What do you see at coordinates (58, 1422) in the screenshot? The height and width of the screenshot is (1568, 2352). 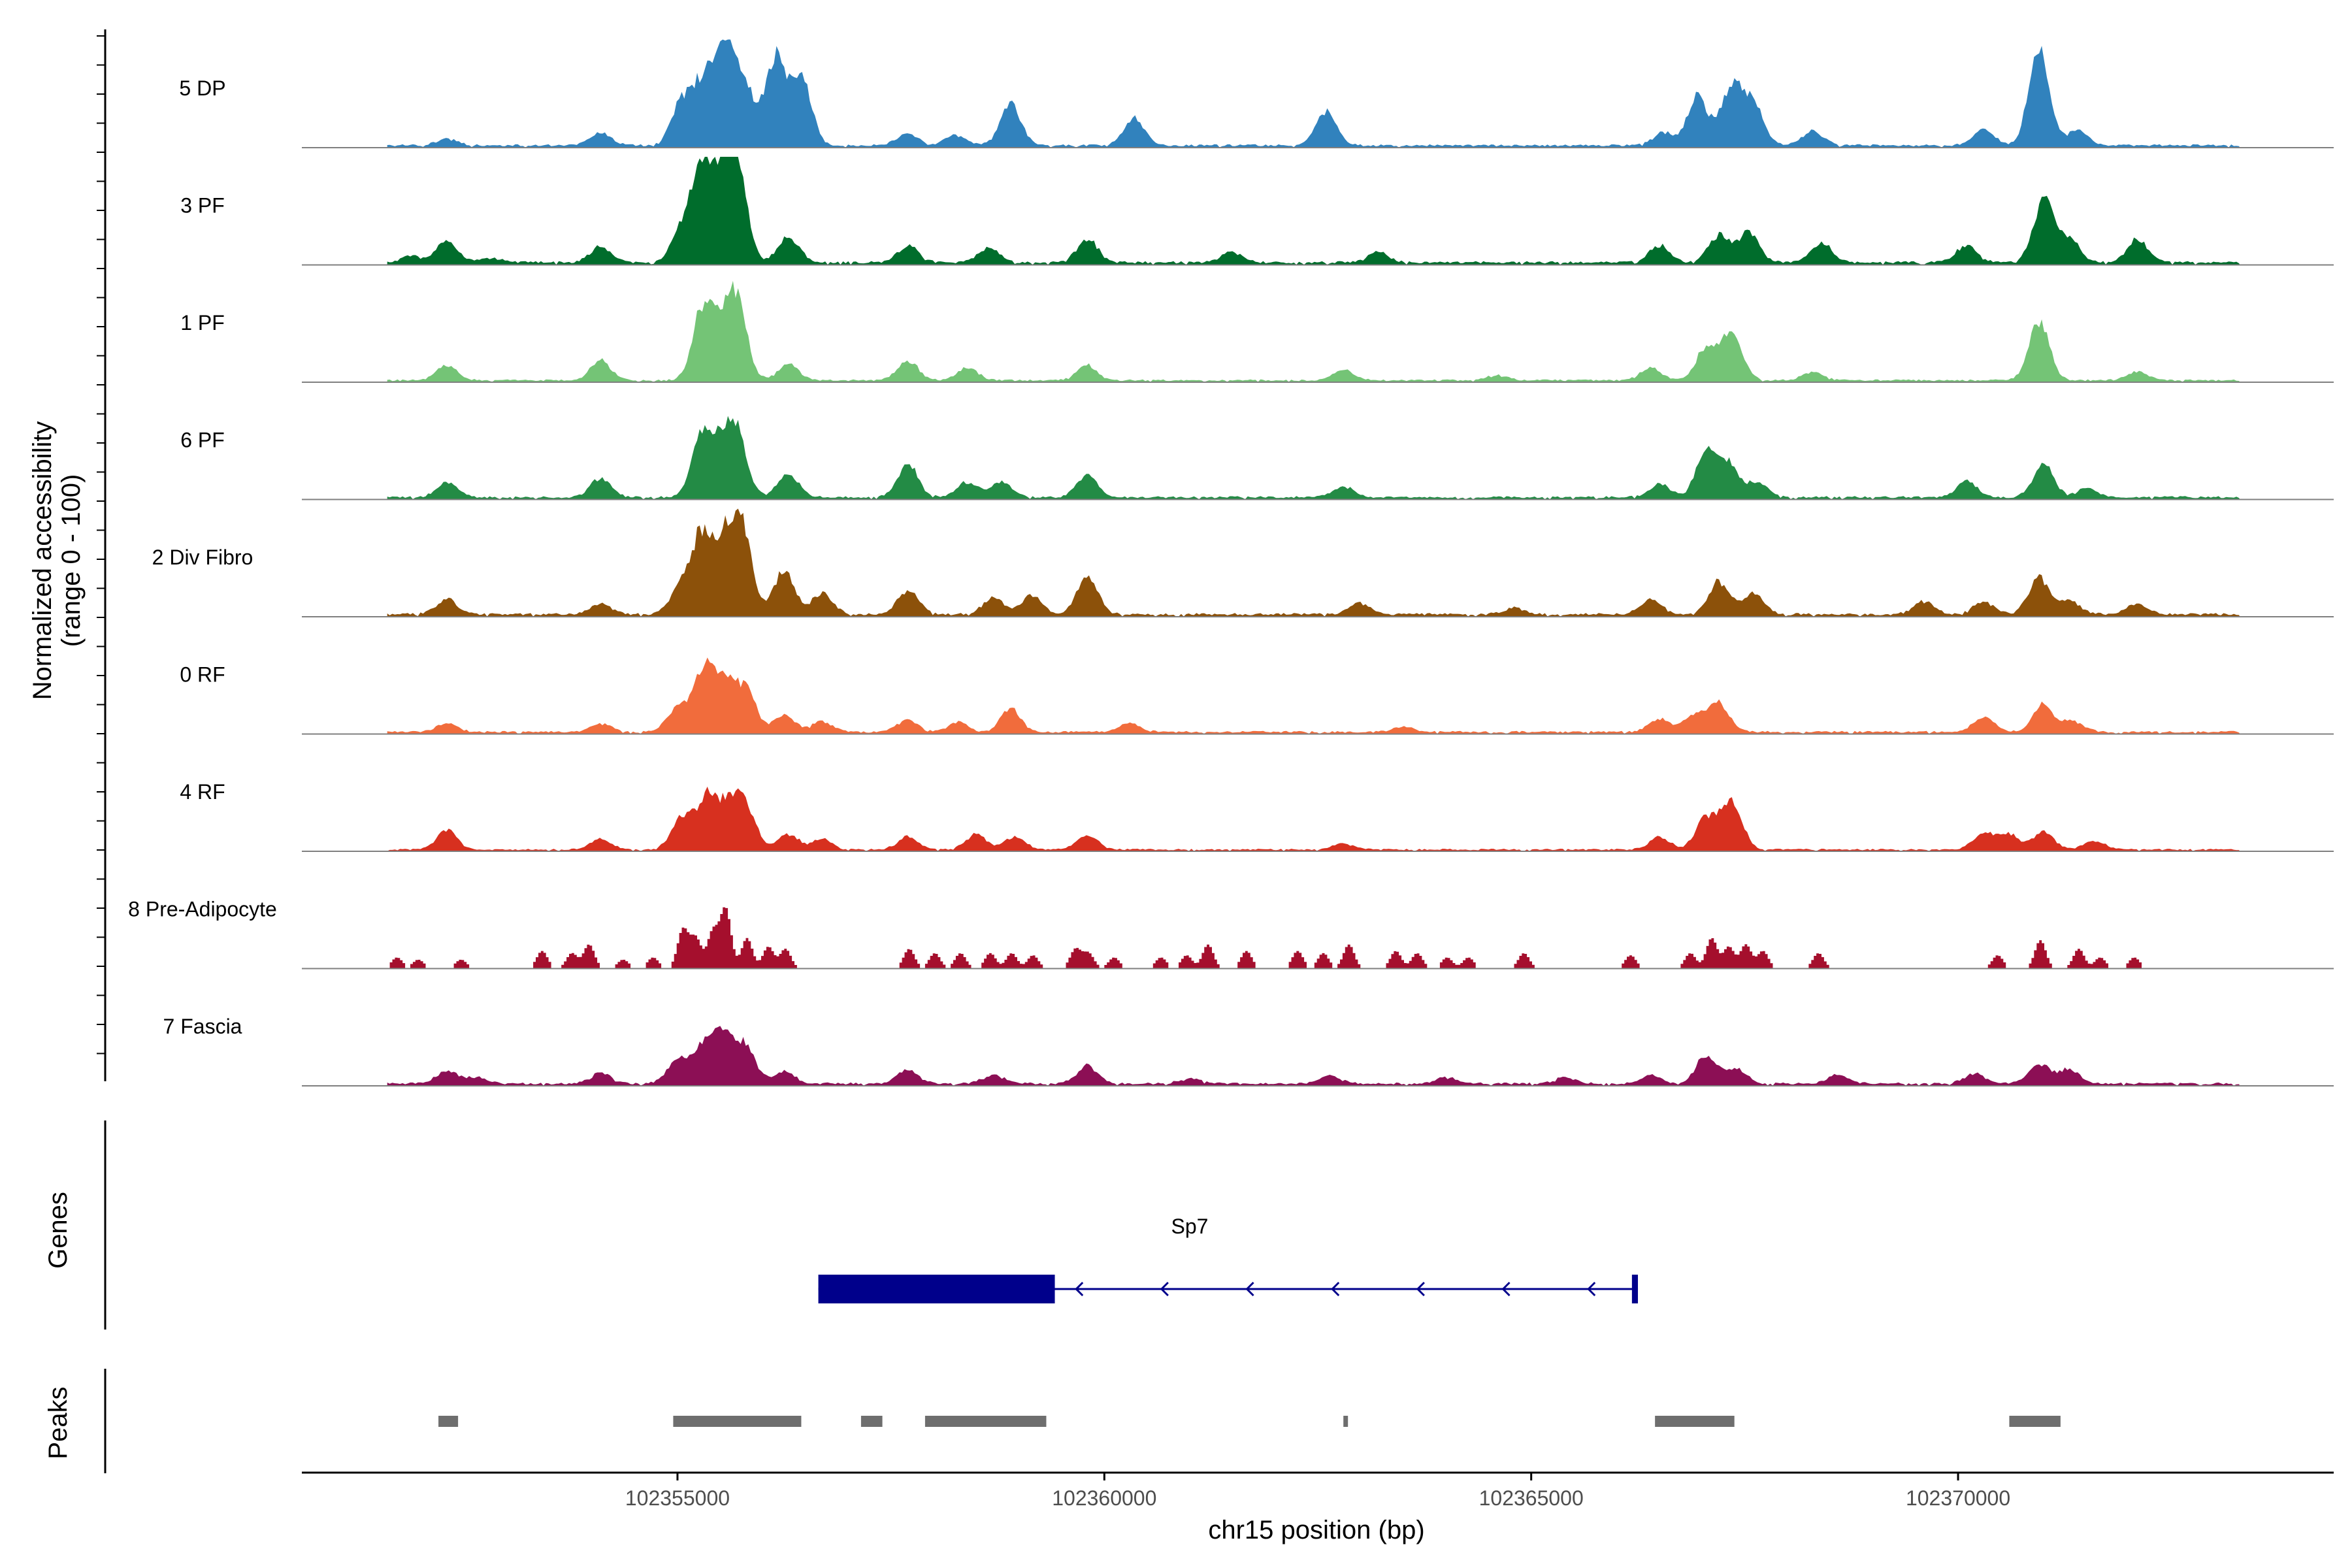 I see `peaks-track-label: Peaks` at bounding box center [58, 1422].